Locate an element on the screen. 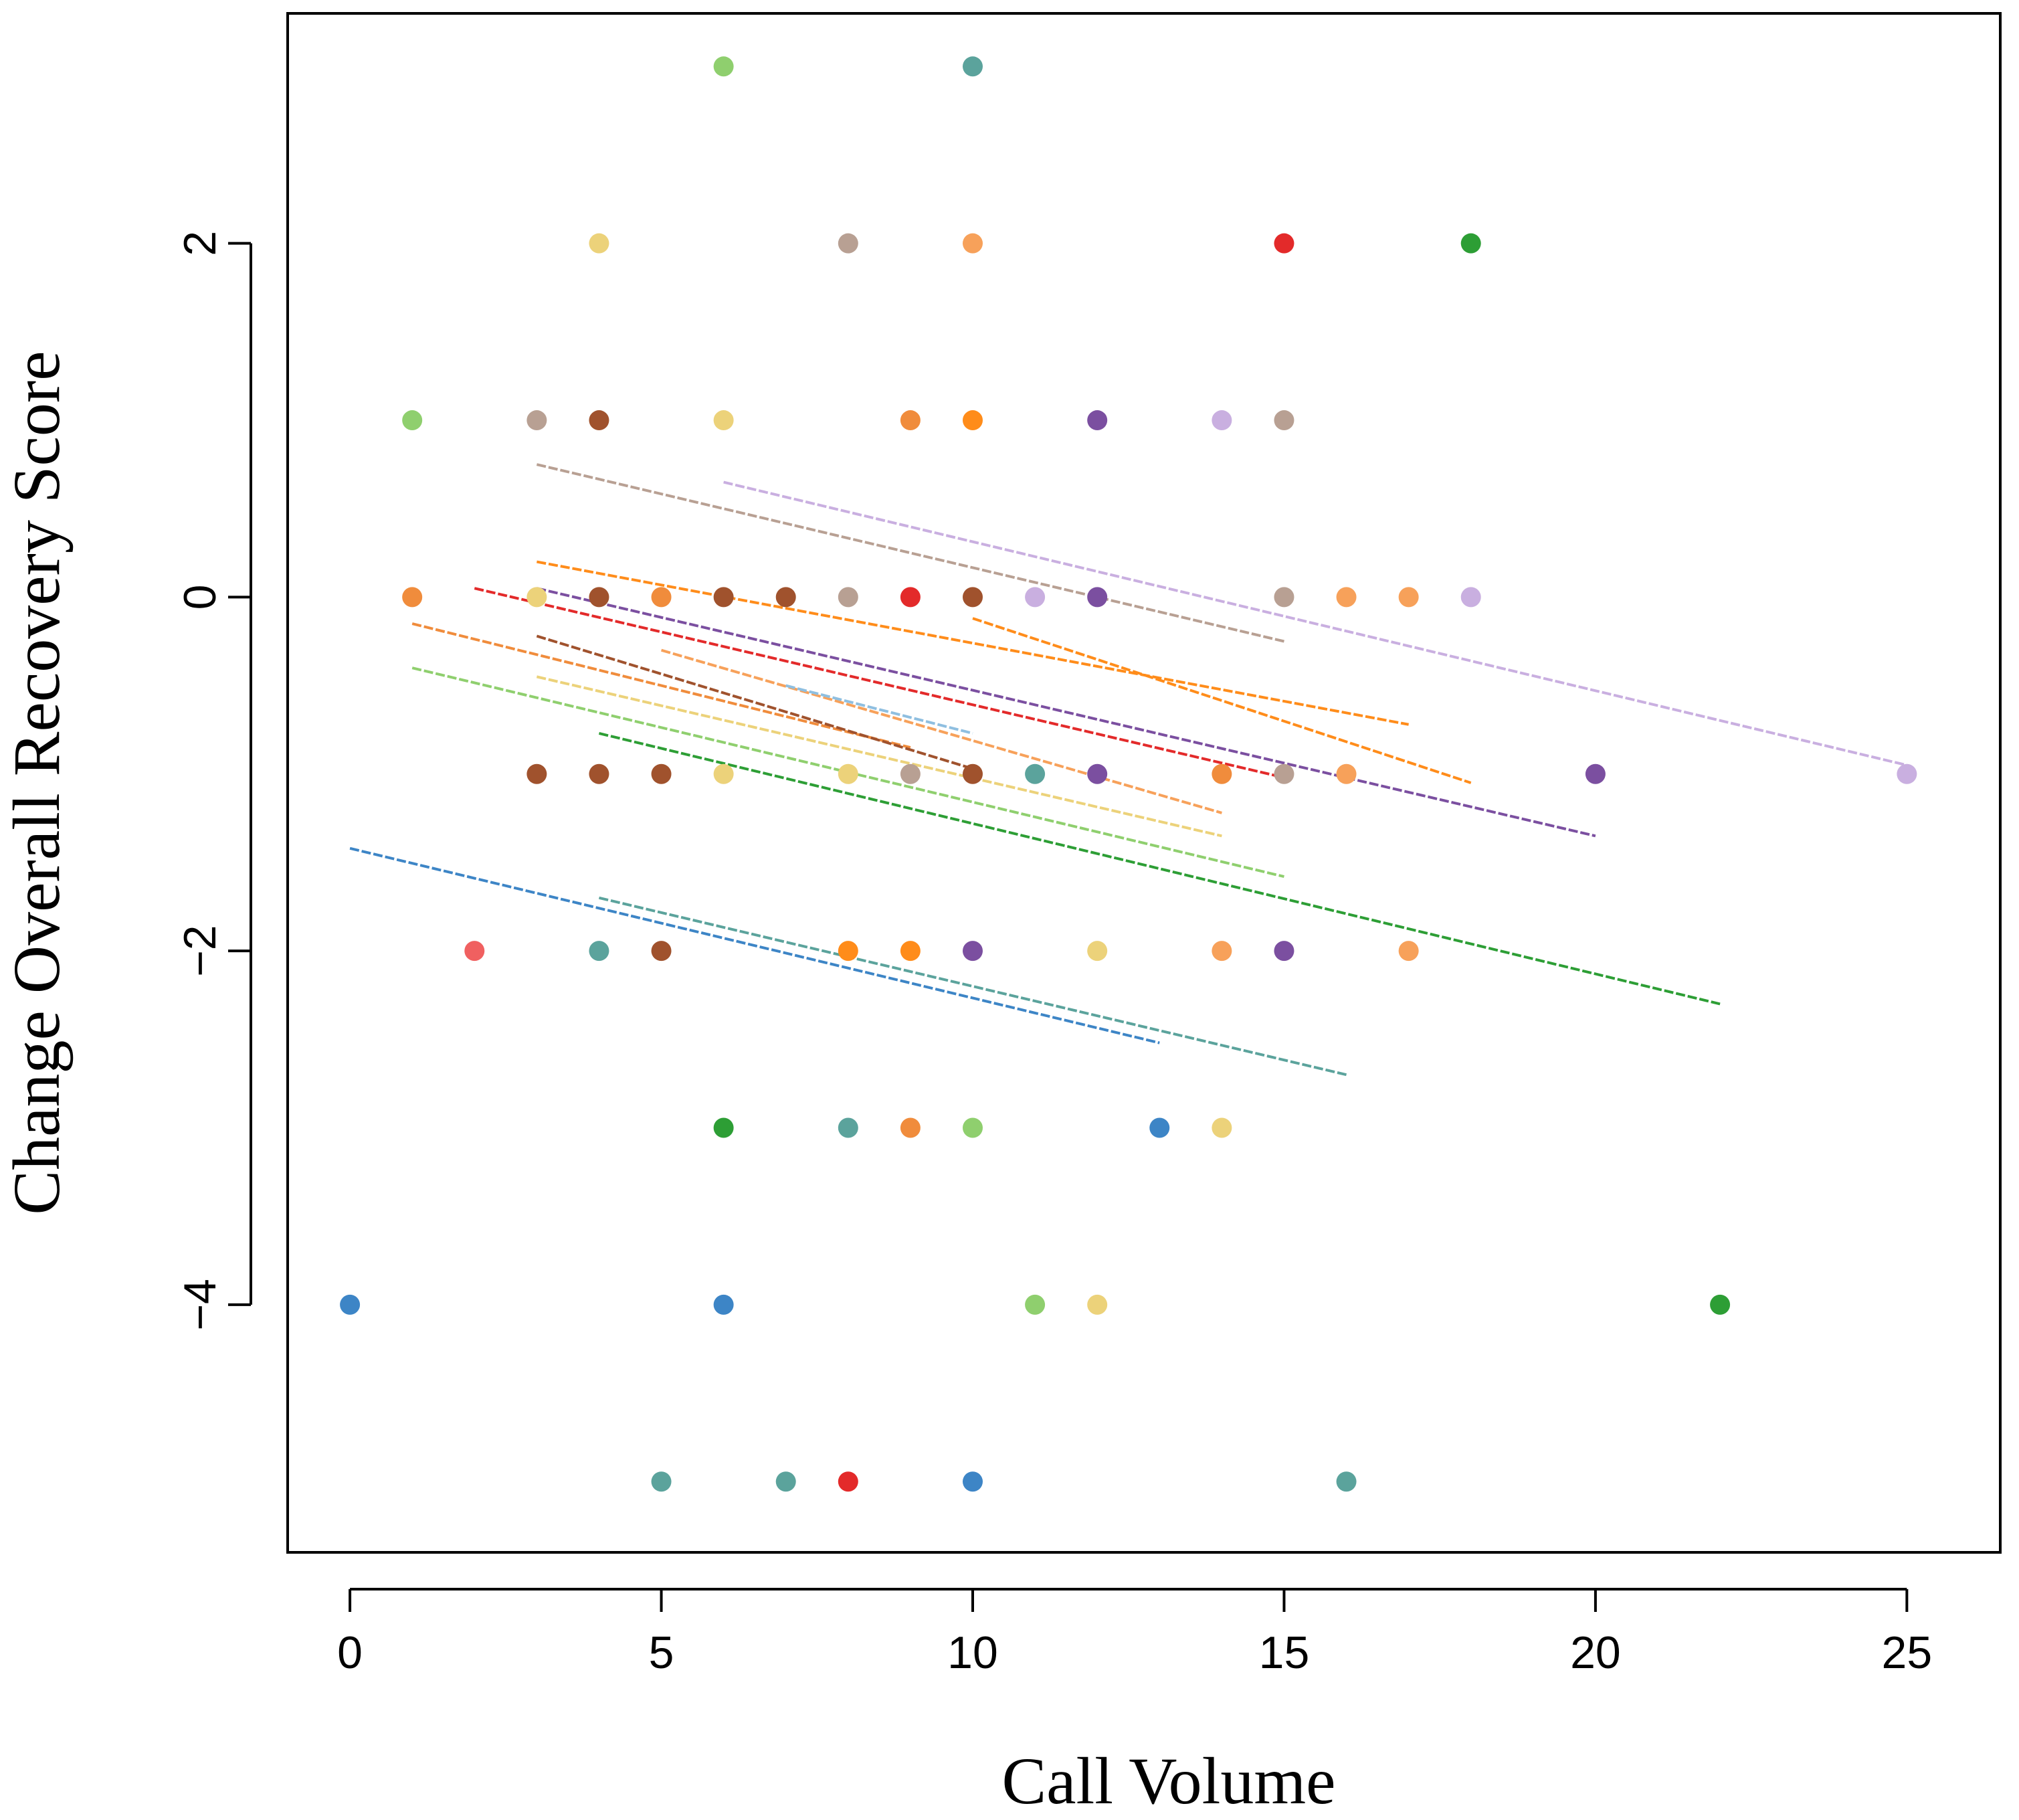 This screenshot has width=2019, height=1820. y-axis-title: Change Overall Recovery Score is located at coordinates (37, 782).